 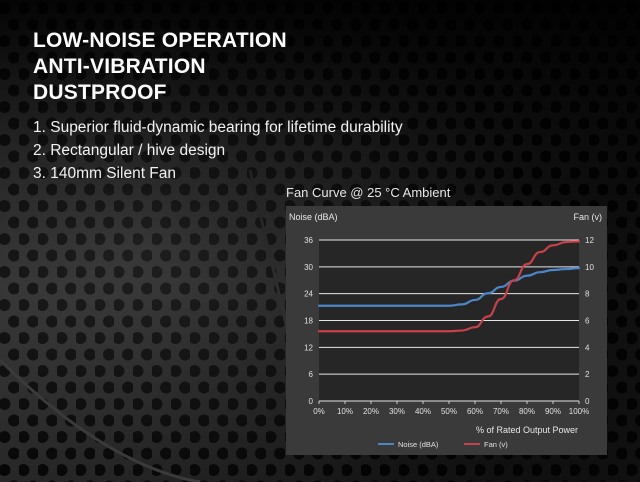 I want to click on x-tick-label: 20%, so click(x=371, y=411).